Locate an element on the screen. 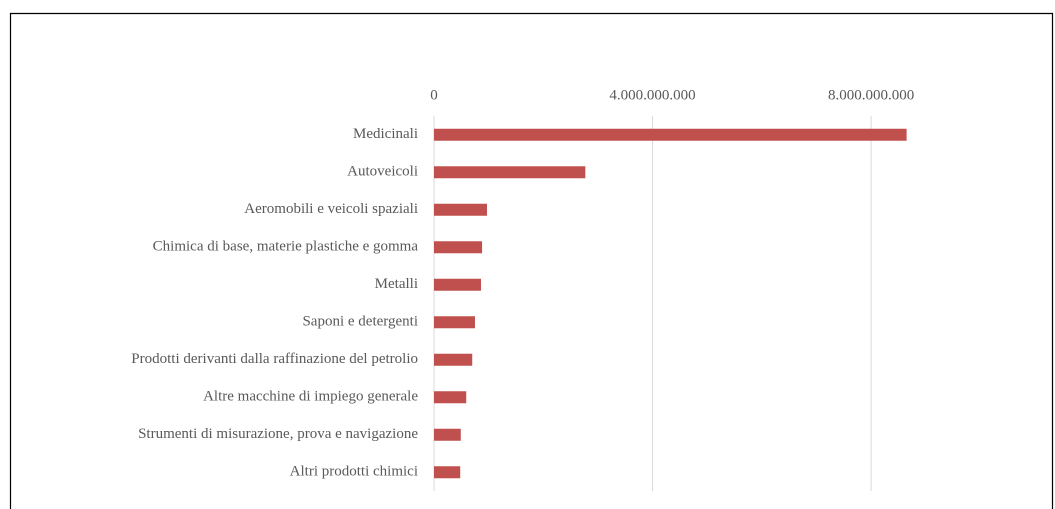 The height and width of the screenshot is (509, 1055). x-tick-label: 0 is located at coordinates (434, 95).